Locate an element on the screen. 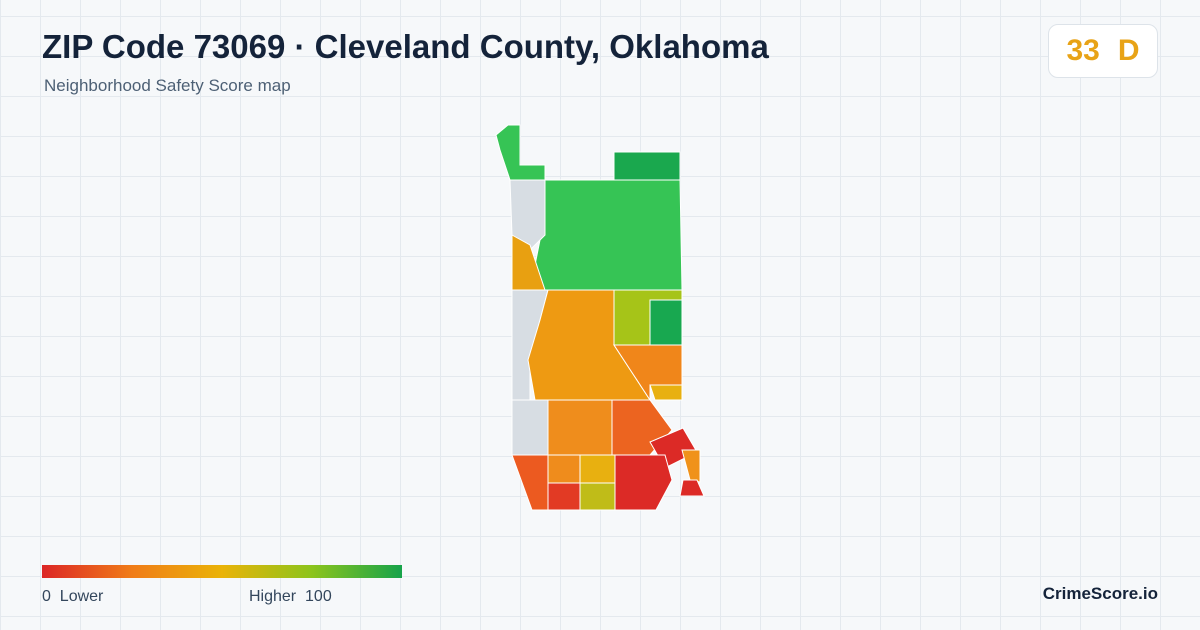 Image resolution: width=1200 pixels, height=630 pixels. legend-max-label: Higher is located at coordinates (273, 596).